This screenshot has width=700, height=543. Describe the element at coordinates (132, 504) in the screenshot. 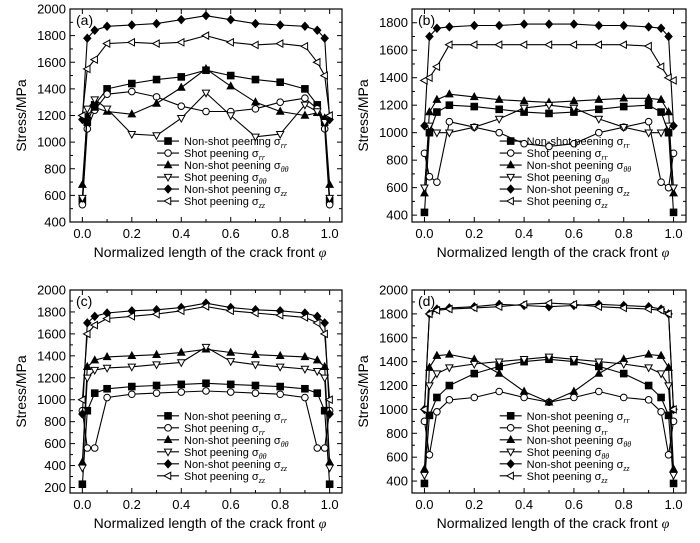

I see `x-tick-label: 0.2` at that location.